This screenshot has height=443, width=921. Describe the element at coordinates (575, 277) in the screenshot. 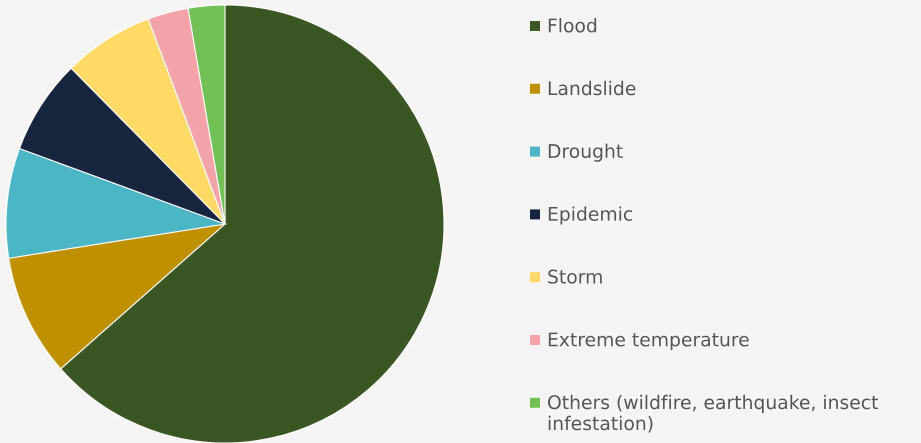

I see `legend-label: Storm` at that location.